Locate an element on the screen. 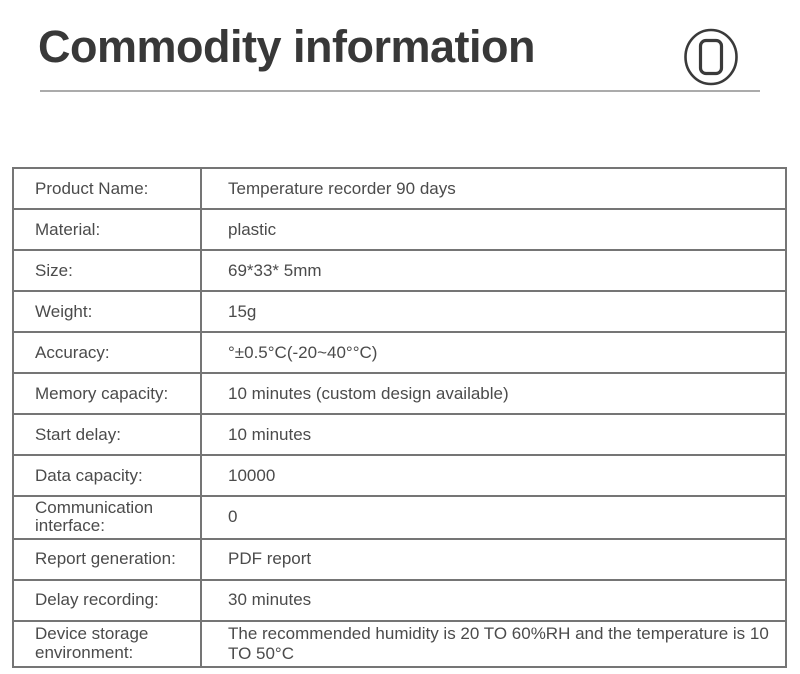 This screenshot has width=800, height=674. spec-label: Material: is located at coordinates (107, 229).